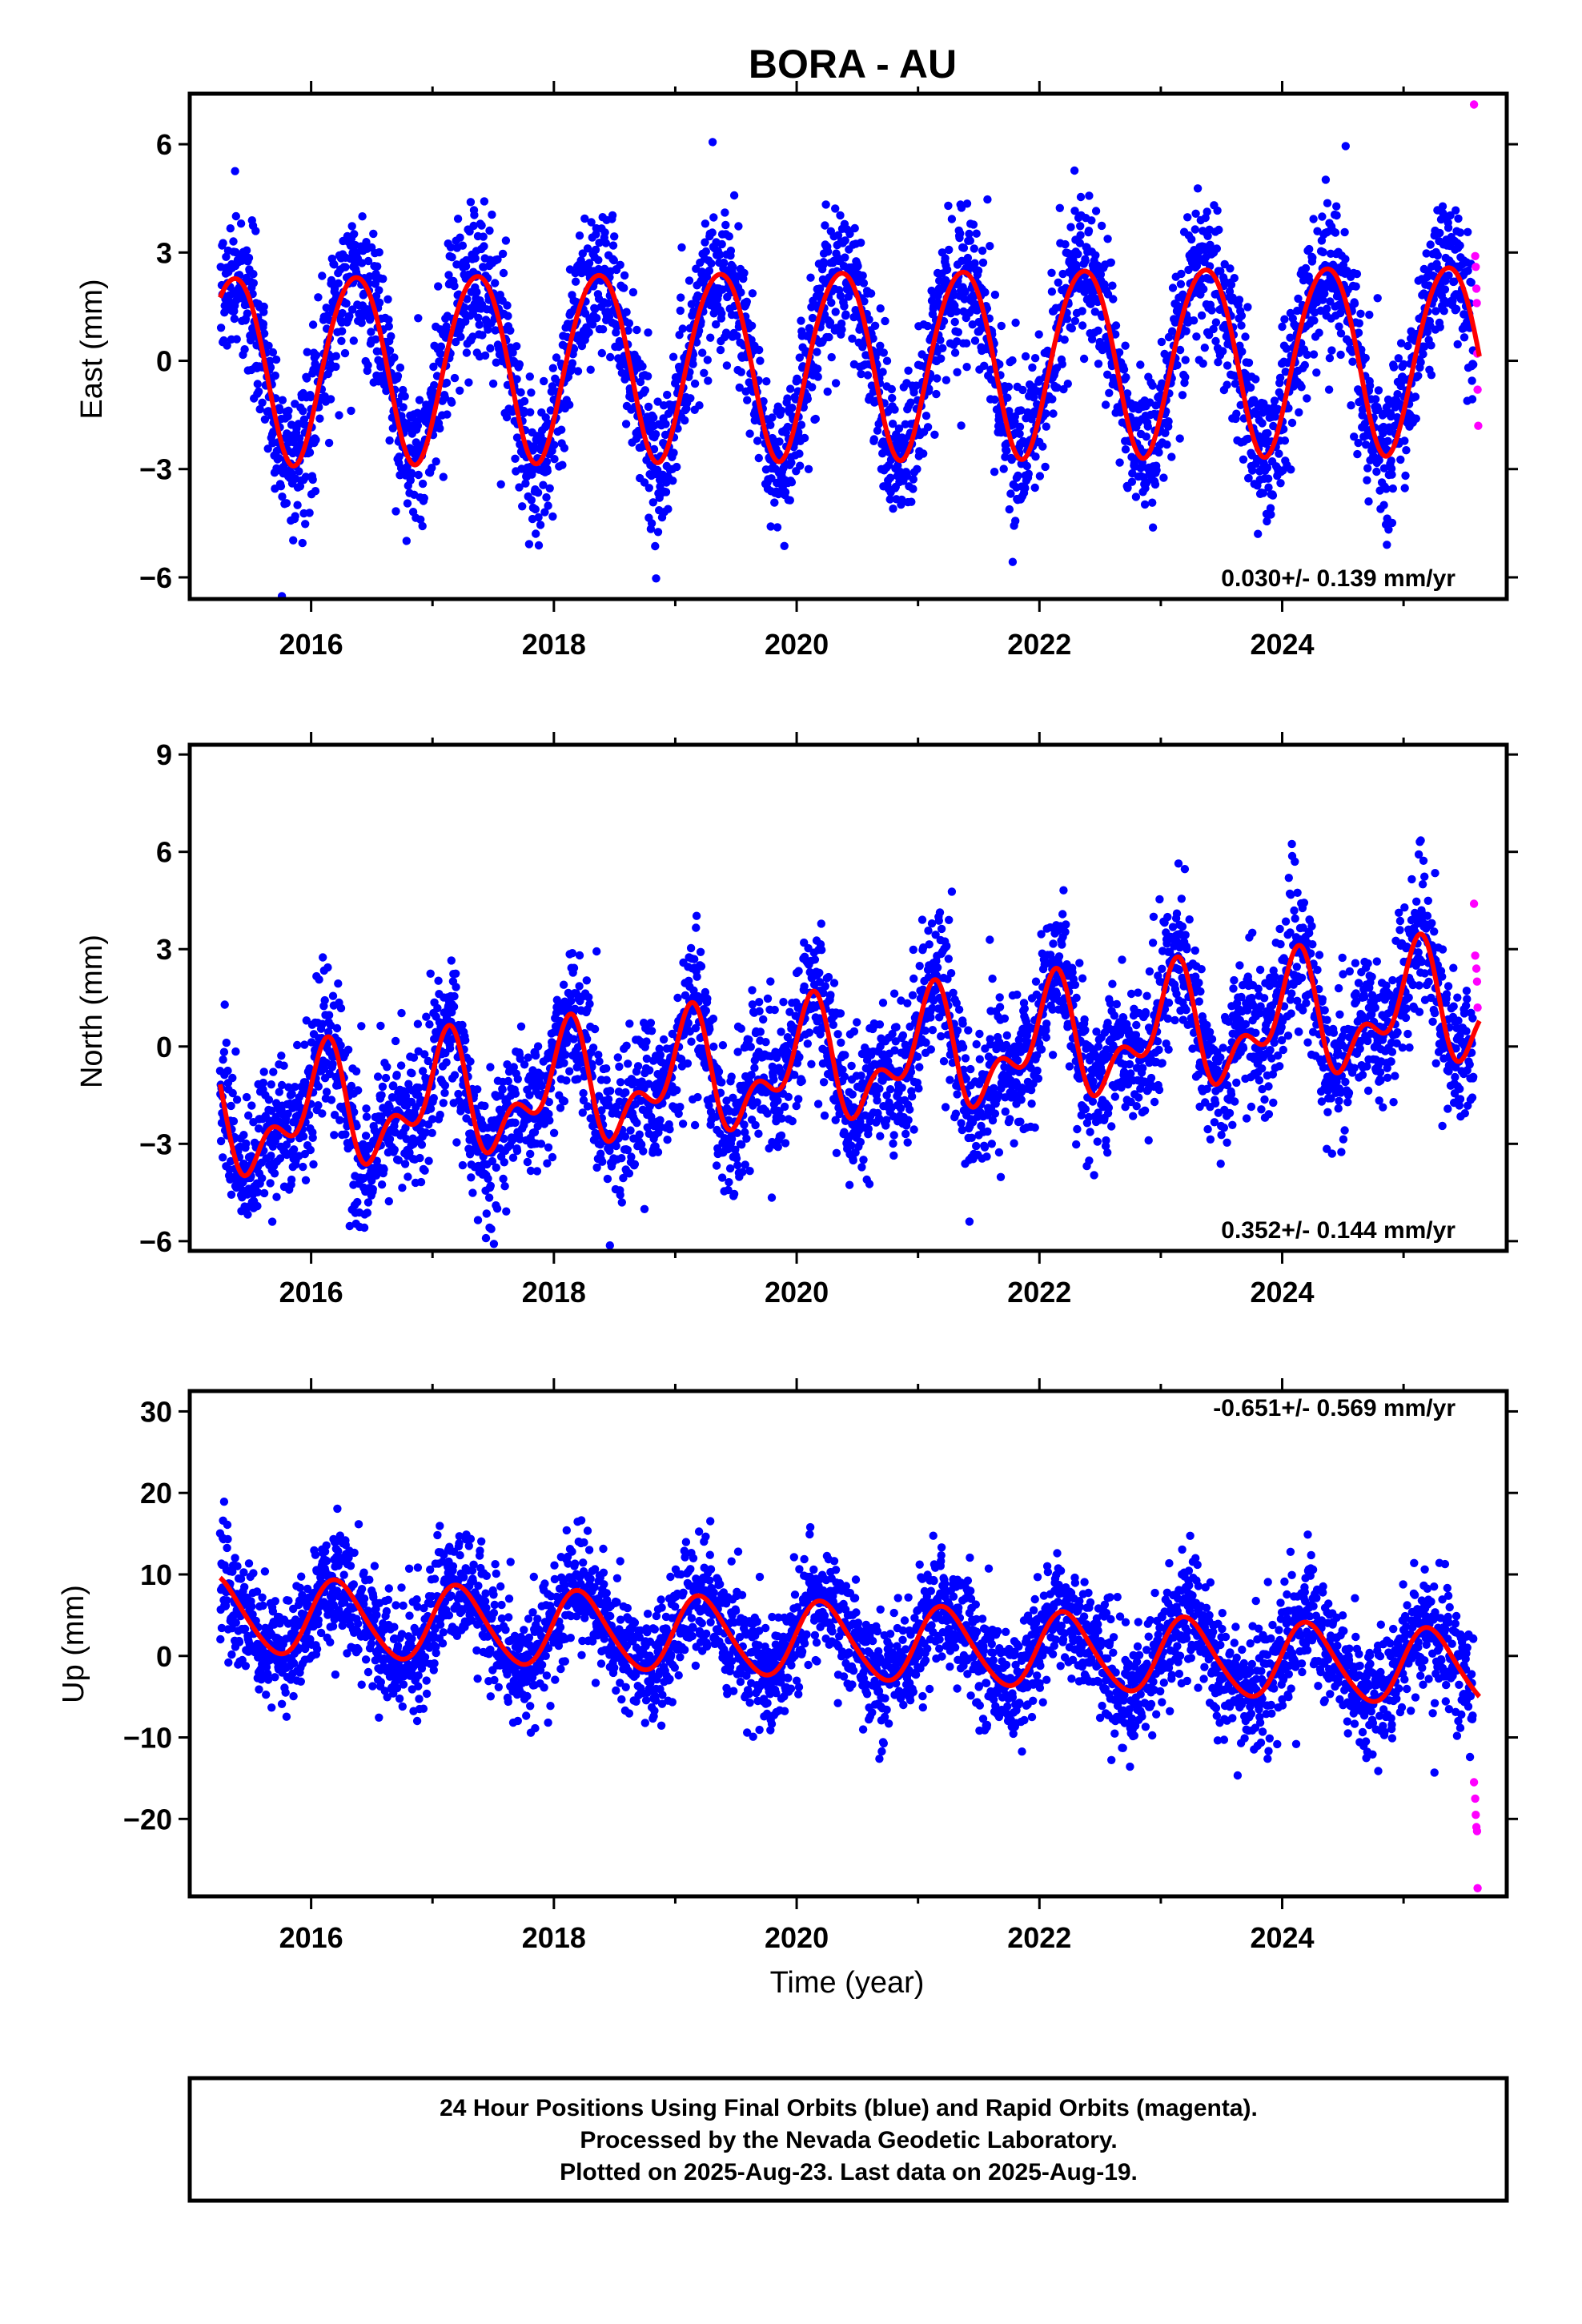 The image size is (1582, 2324). Describe the element at coordinates (164, 361) in the screenshot. I see `y-tick-label: 0` at that location.